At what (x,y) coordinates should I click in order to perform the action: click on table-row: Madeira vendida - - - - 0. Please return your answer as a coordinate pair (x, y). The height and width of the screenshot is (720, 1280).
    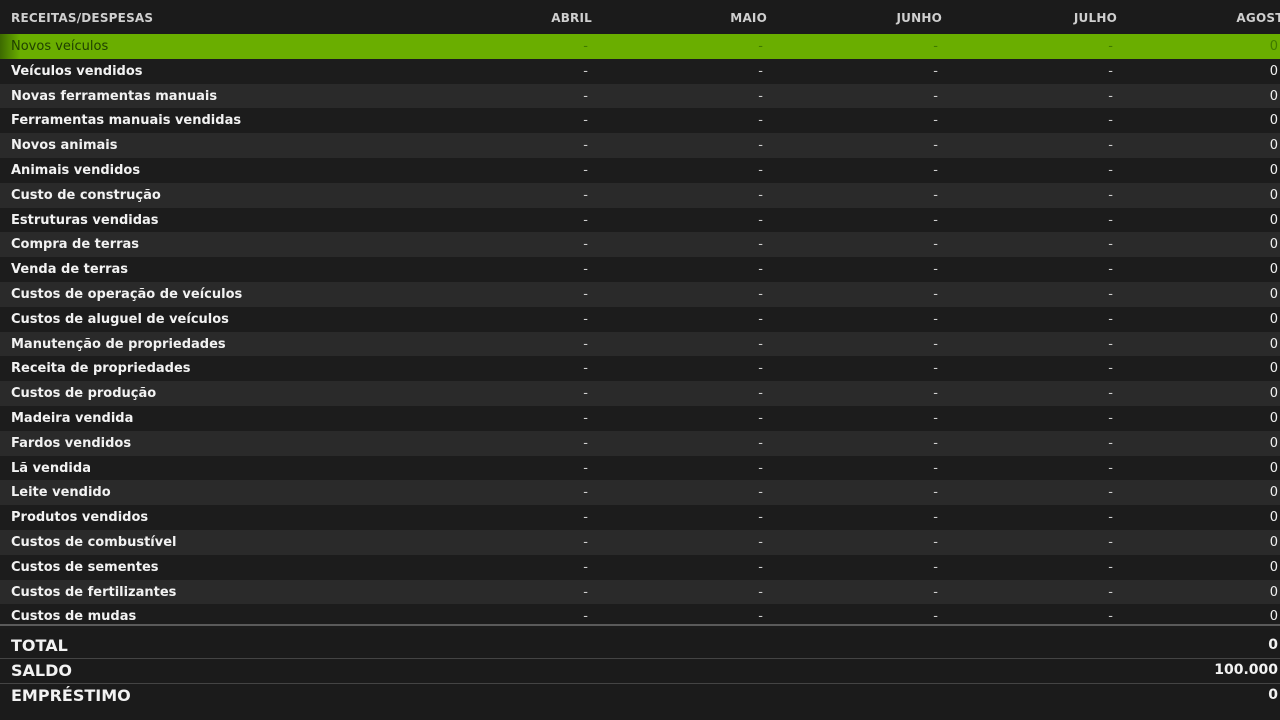
    Looking at the image, I should click on (640, 418).